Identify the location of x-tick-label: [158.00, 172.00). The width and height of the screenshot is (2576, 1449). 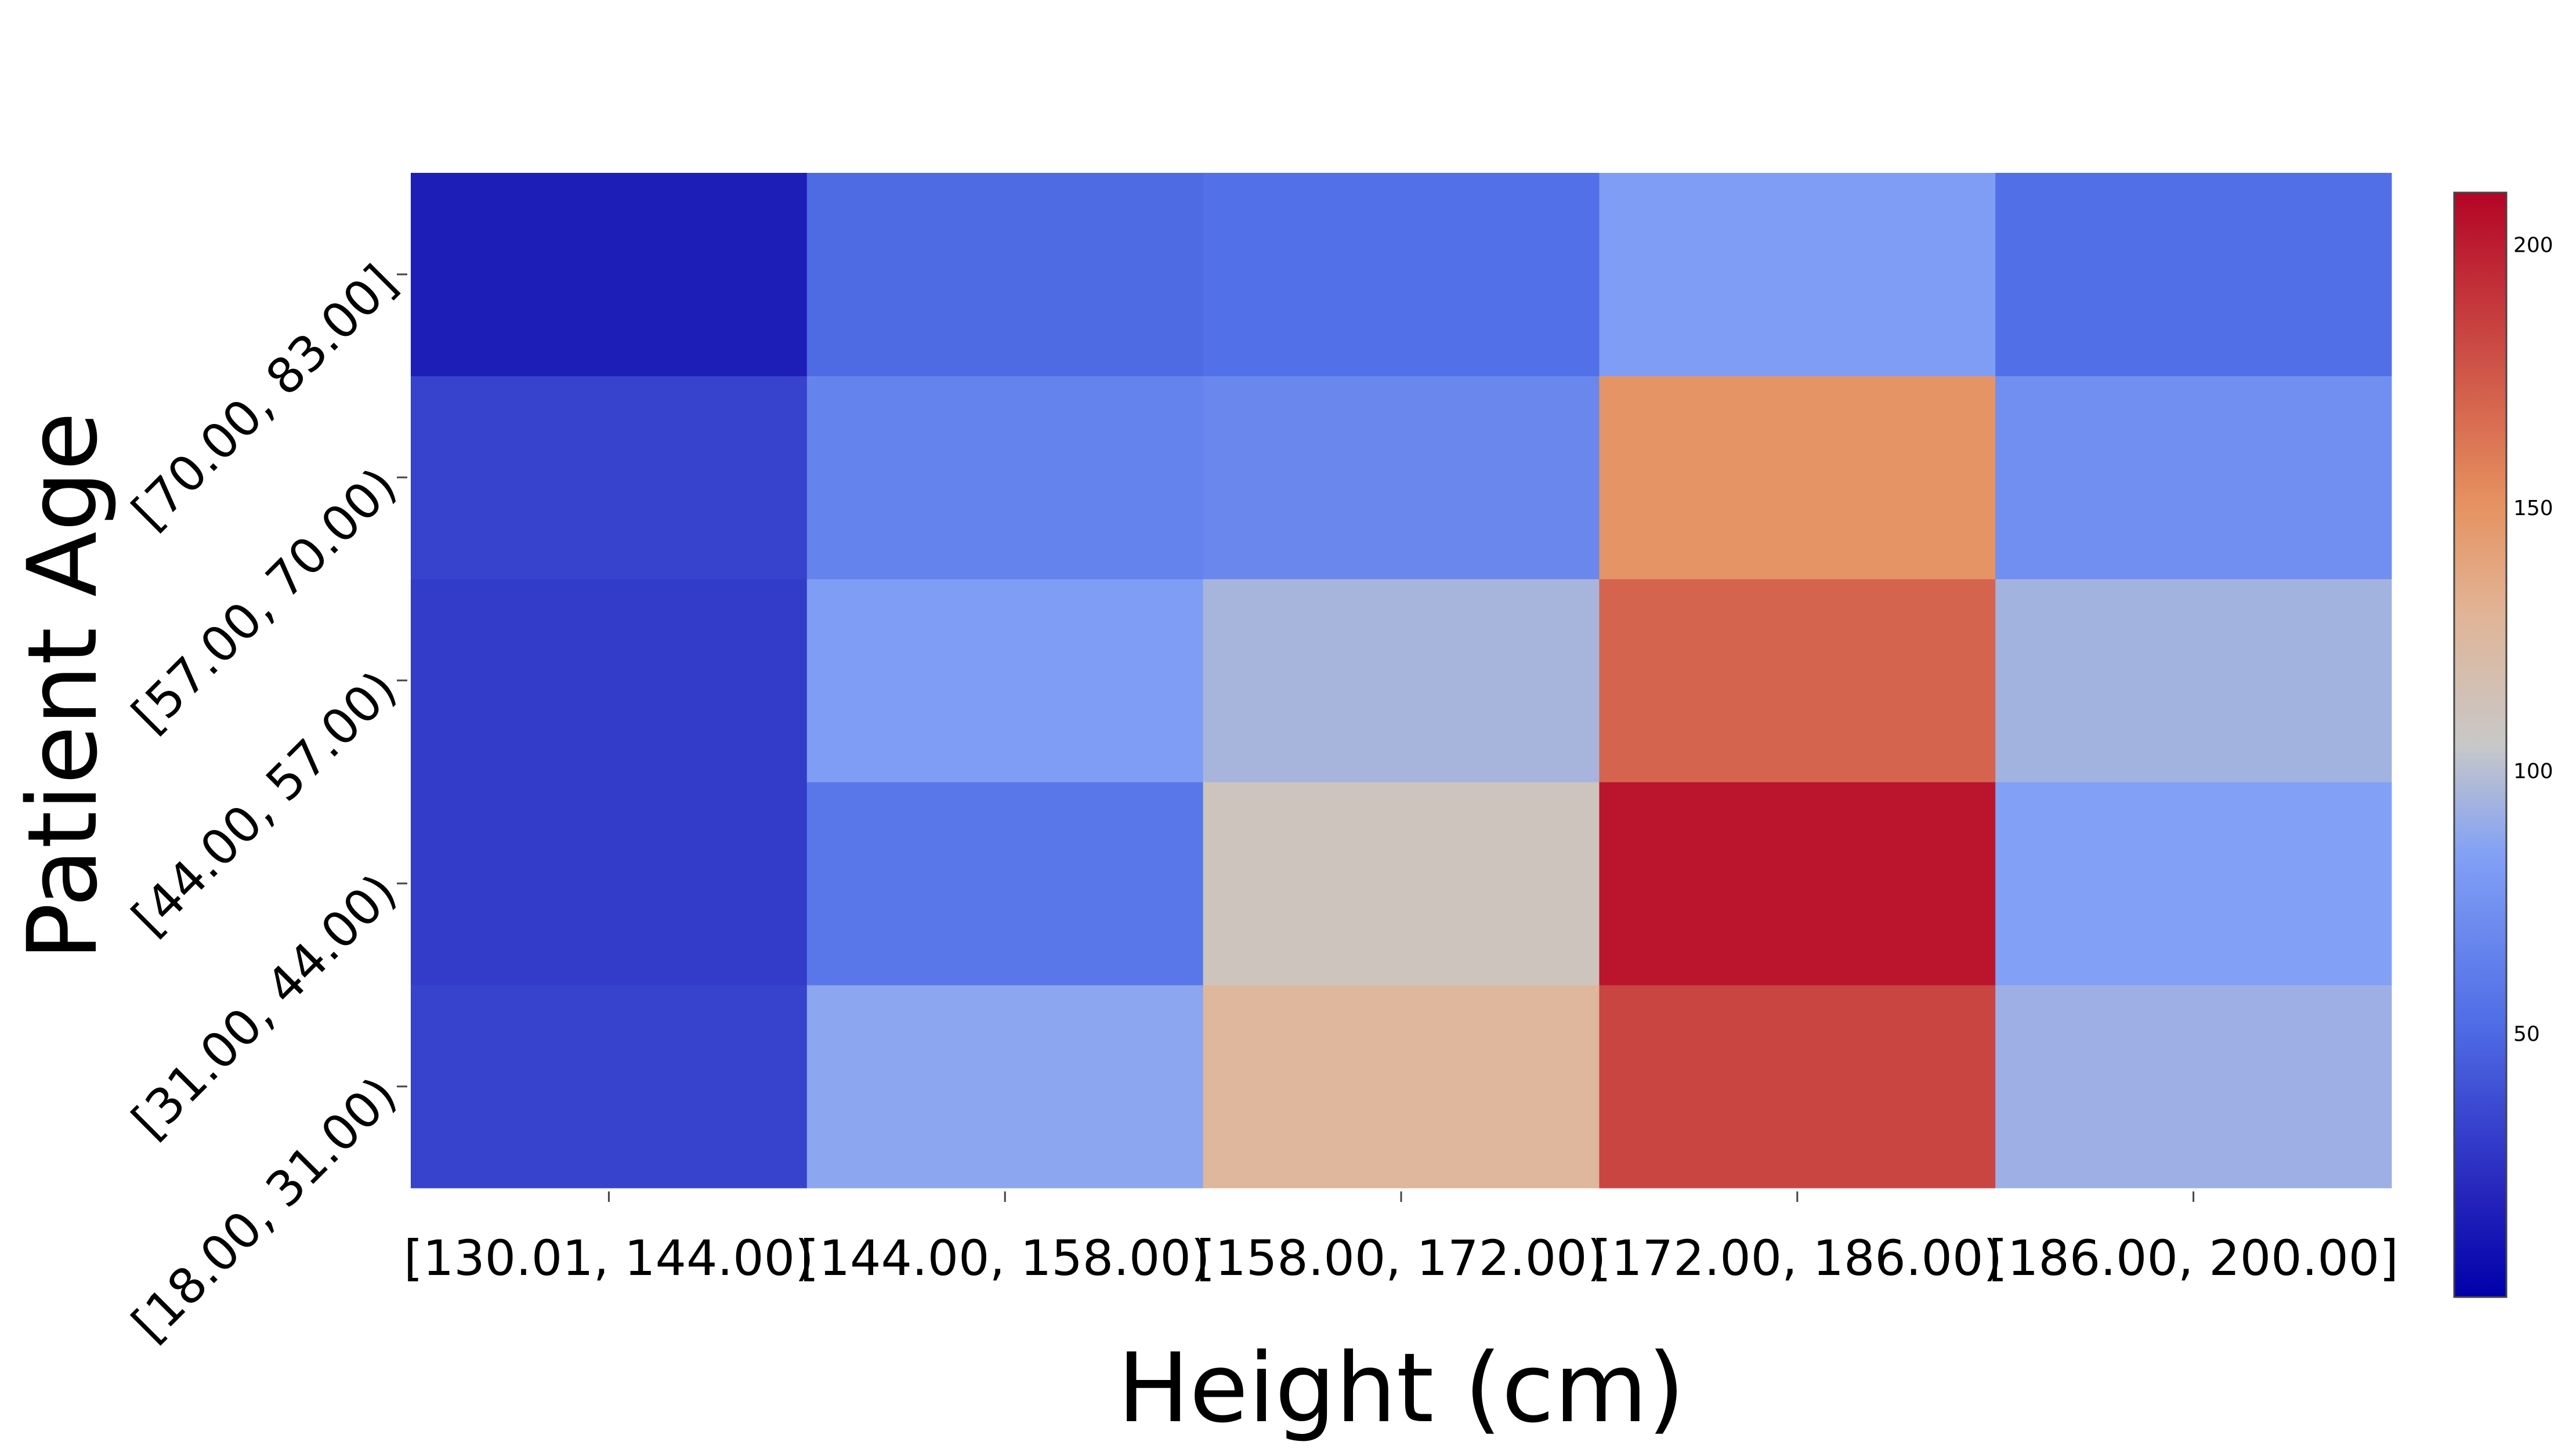
(1401, 1258).